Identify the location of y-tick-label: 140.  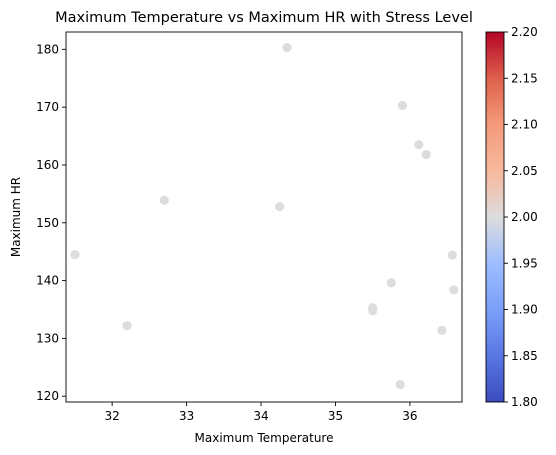
(47, 281).